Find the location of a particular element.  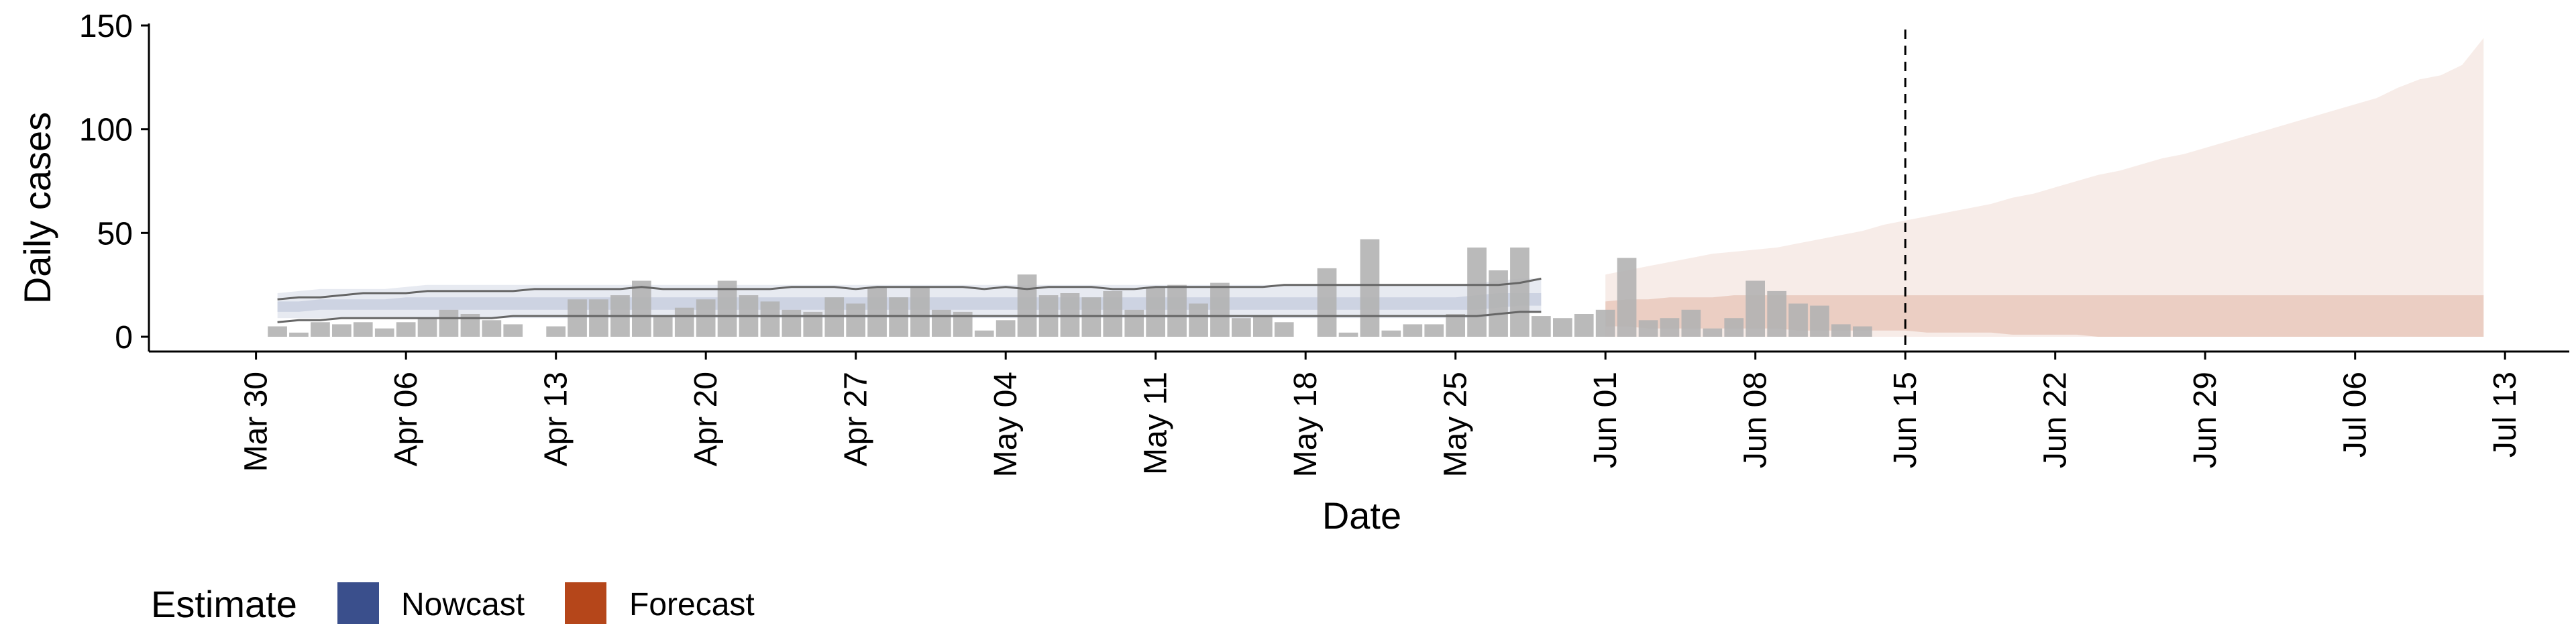

x-tick-label: May 04 is located at coordinates (1006, 424).